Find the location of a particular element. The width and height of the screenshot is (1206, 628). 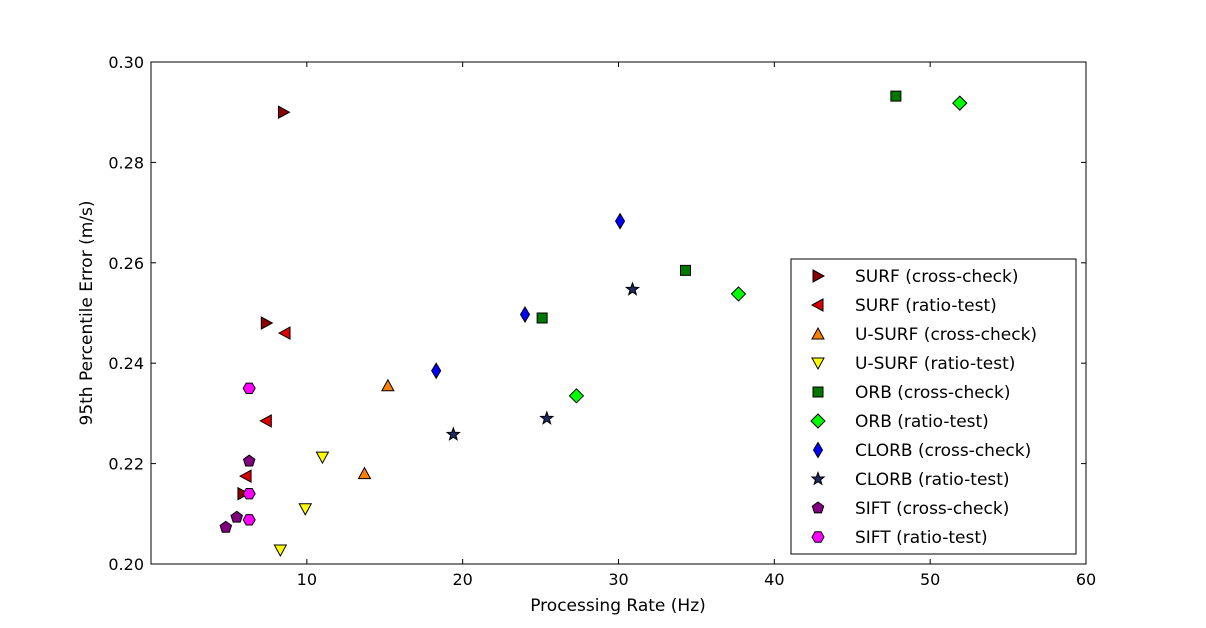

y-tick-label: 0.20 is located at coordinates (126, 564).